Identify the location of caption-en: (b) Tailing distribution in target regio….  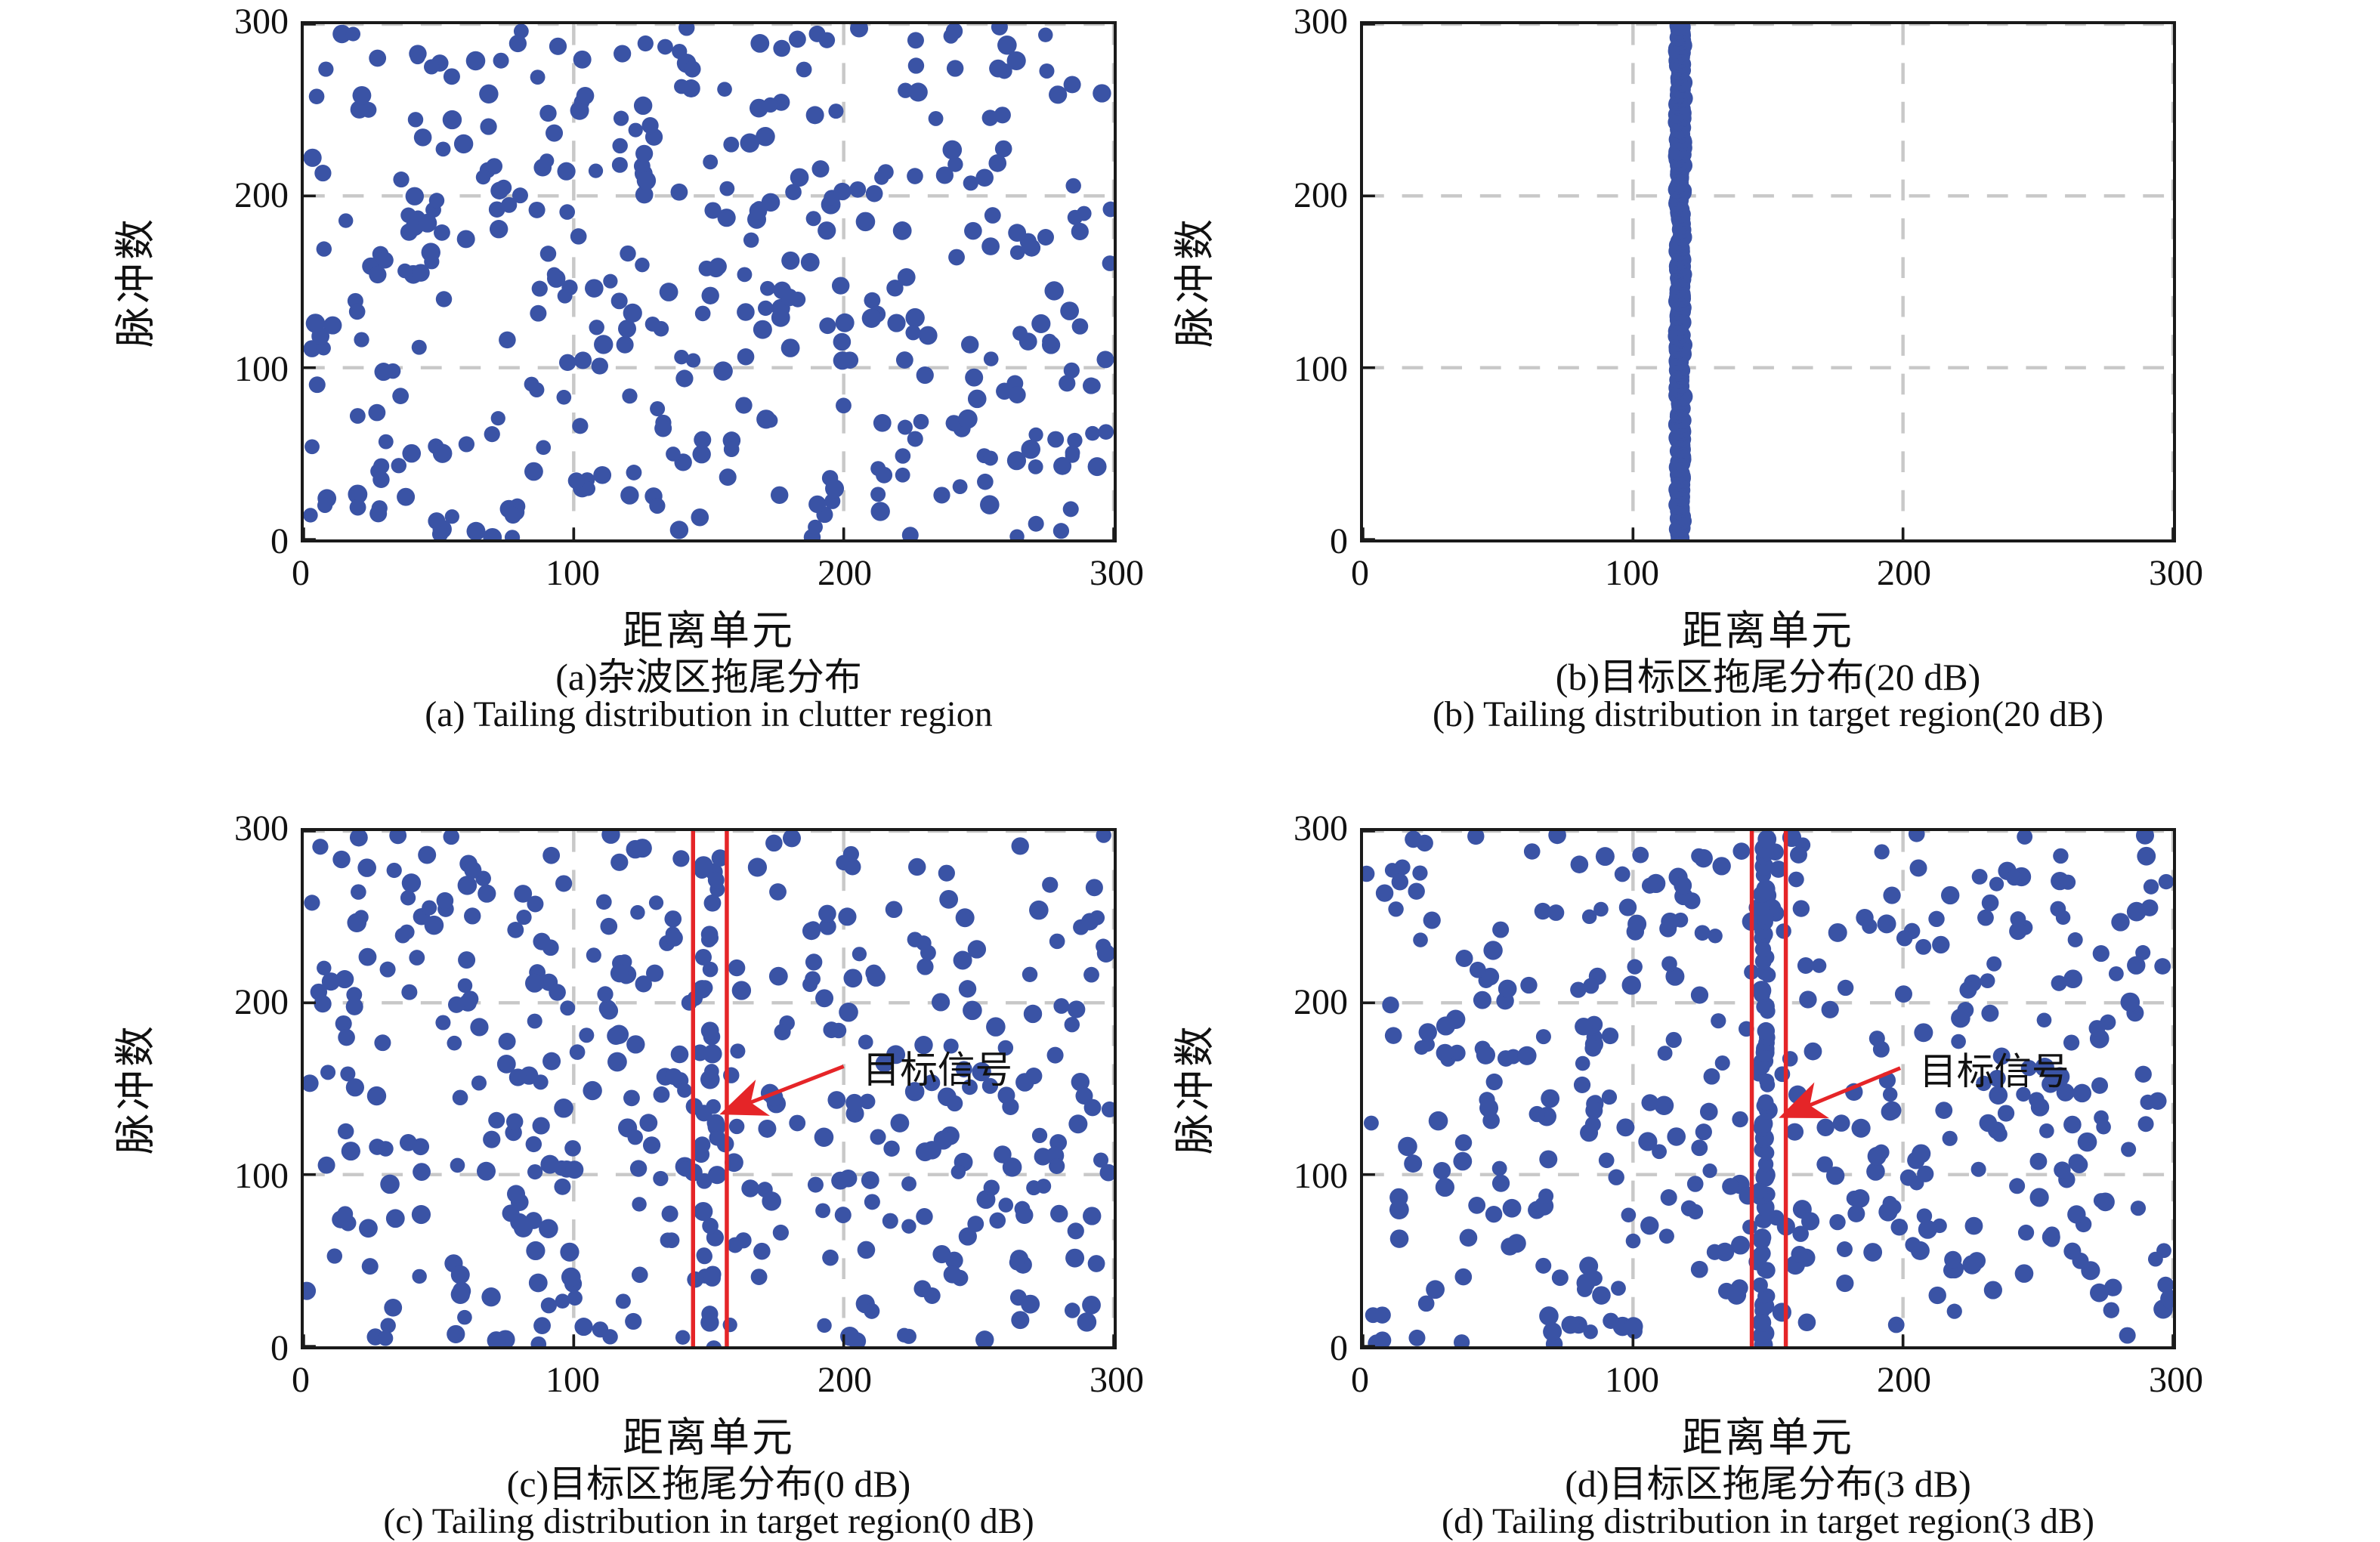
(1768, 714).